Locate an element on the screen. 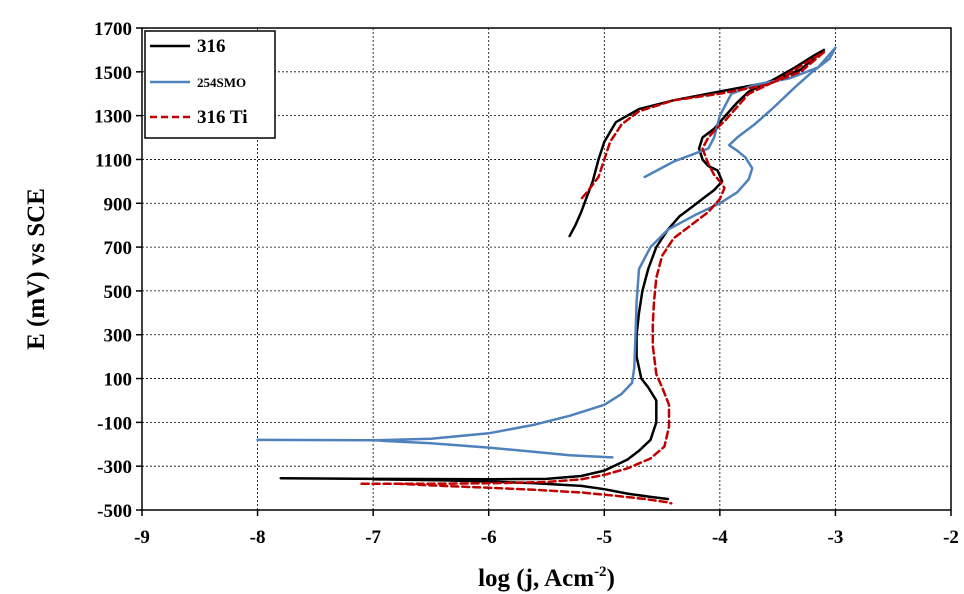 This screenshot has height=594, width=964. x-axis-title-superscript: -2 is located at coordinates (600, 572).